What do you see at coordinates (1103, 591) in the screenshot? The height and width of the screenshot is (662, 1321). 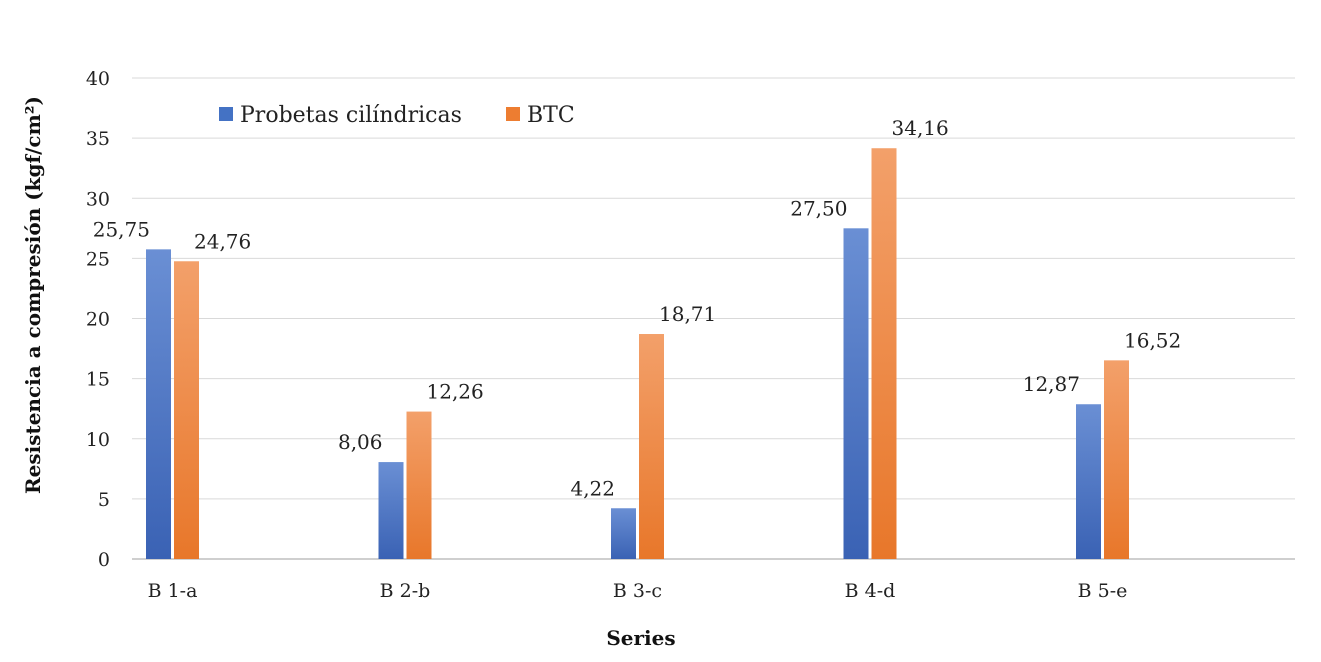 I see `x-tick-label: B 5-e` at bounding box center [1103, 591].